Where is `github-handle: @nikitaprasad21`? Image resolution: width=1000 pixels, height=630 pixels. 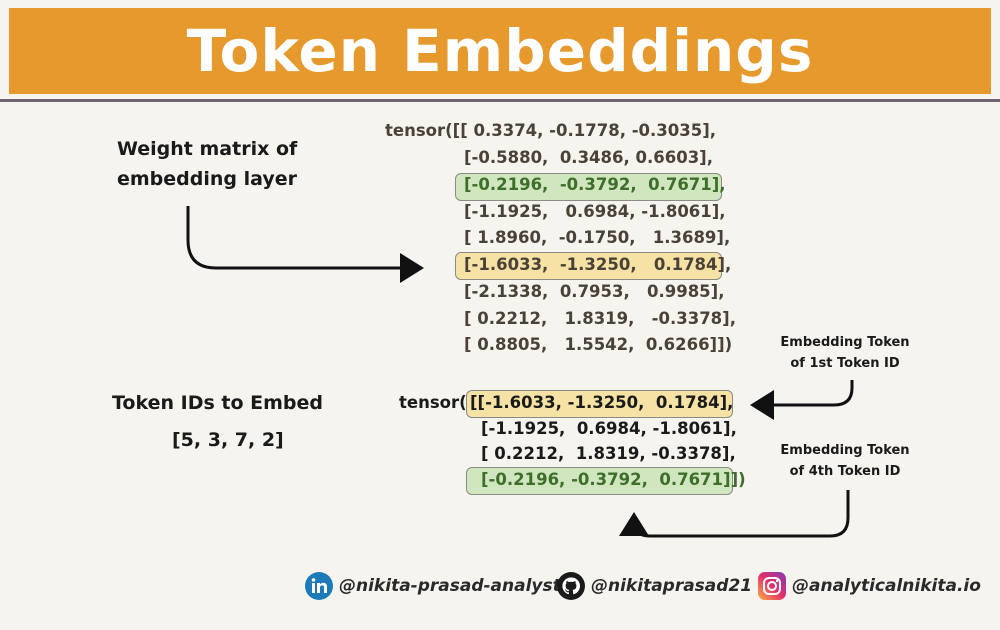 github-handle: @nikitaprasad21 is located at coordinates (672, 586).